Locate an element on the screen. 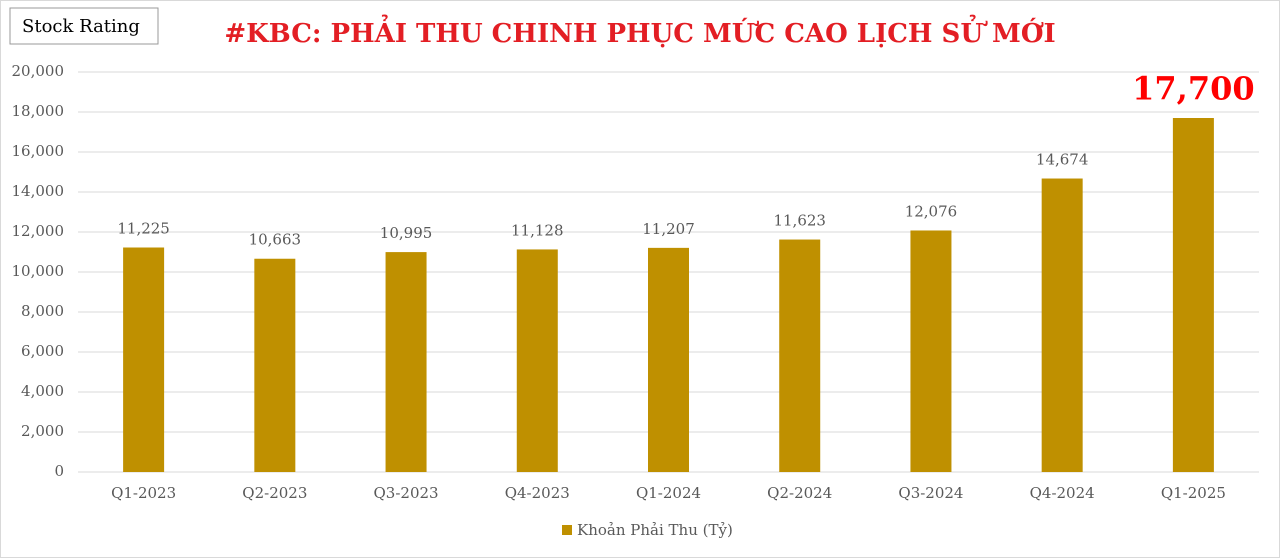 The width and height of the screenshot is (1280, 558). value-label: 11,128 is located at coordinates (537, 230).